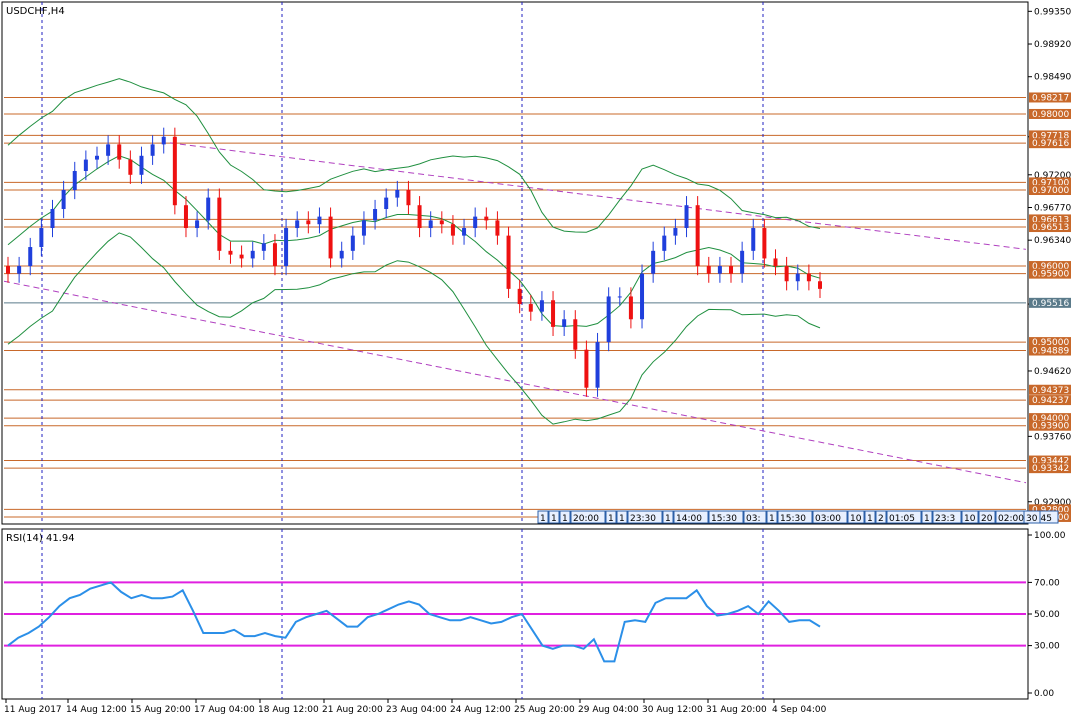  I want to click on level-label-text: 0.97616, so click(1050, 144).